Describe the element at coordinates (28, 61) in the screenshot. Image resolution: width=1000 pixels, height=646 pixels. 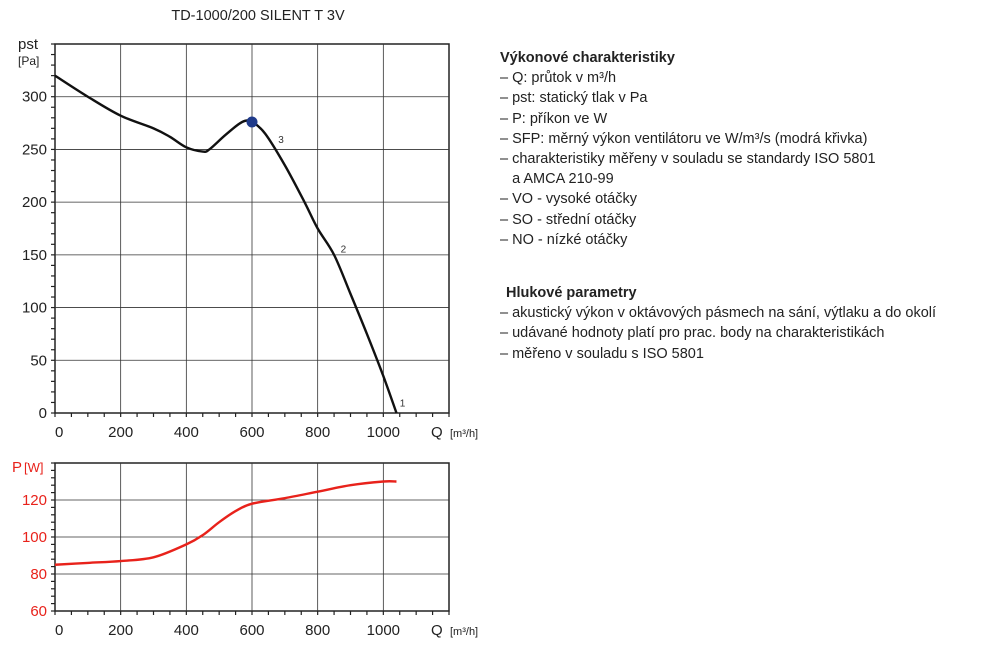
I see `y-axis-unit: [Pa]` at that location.